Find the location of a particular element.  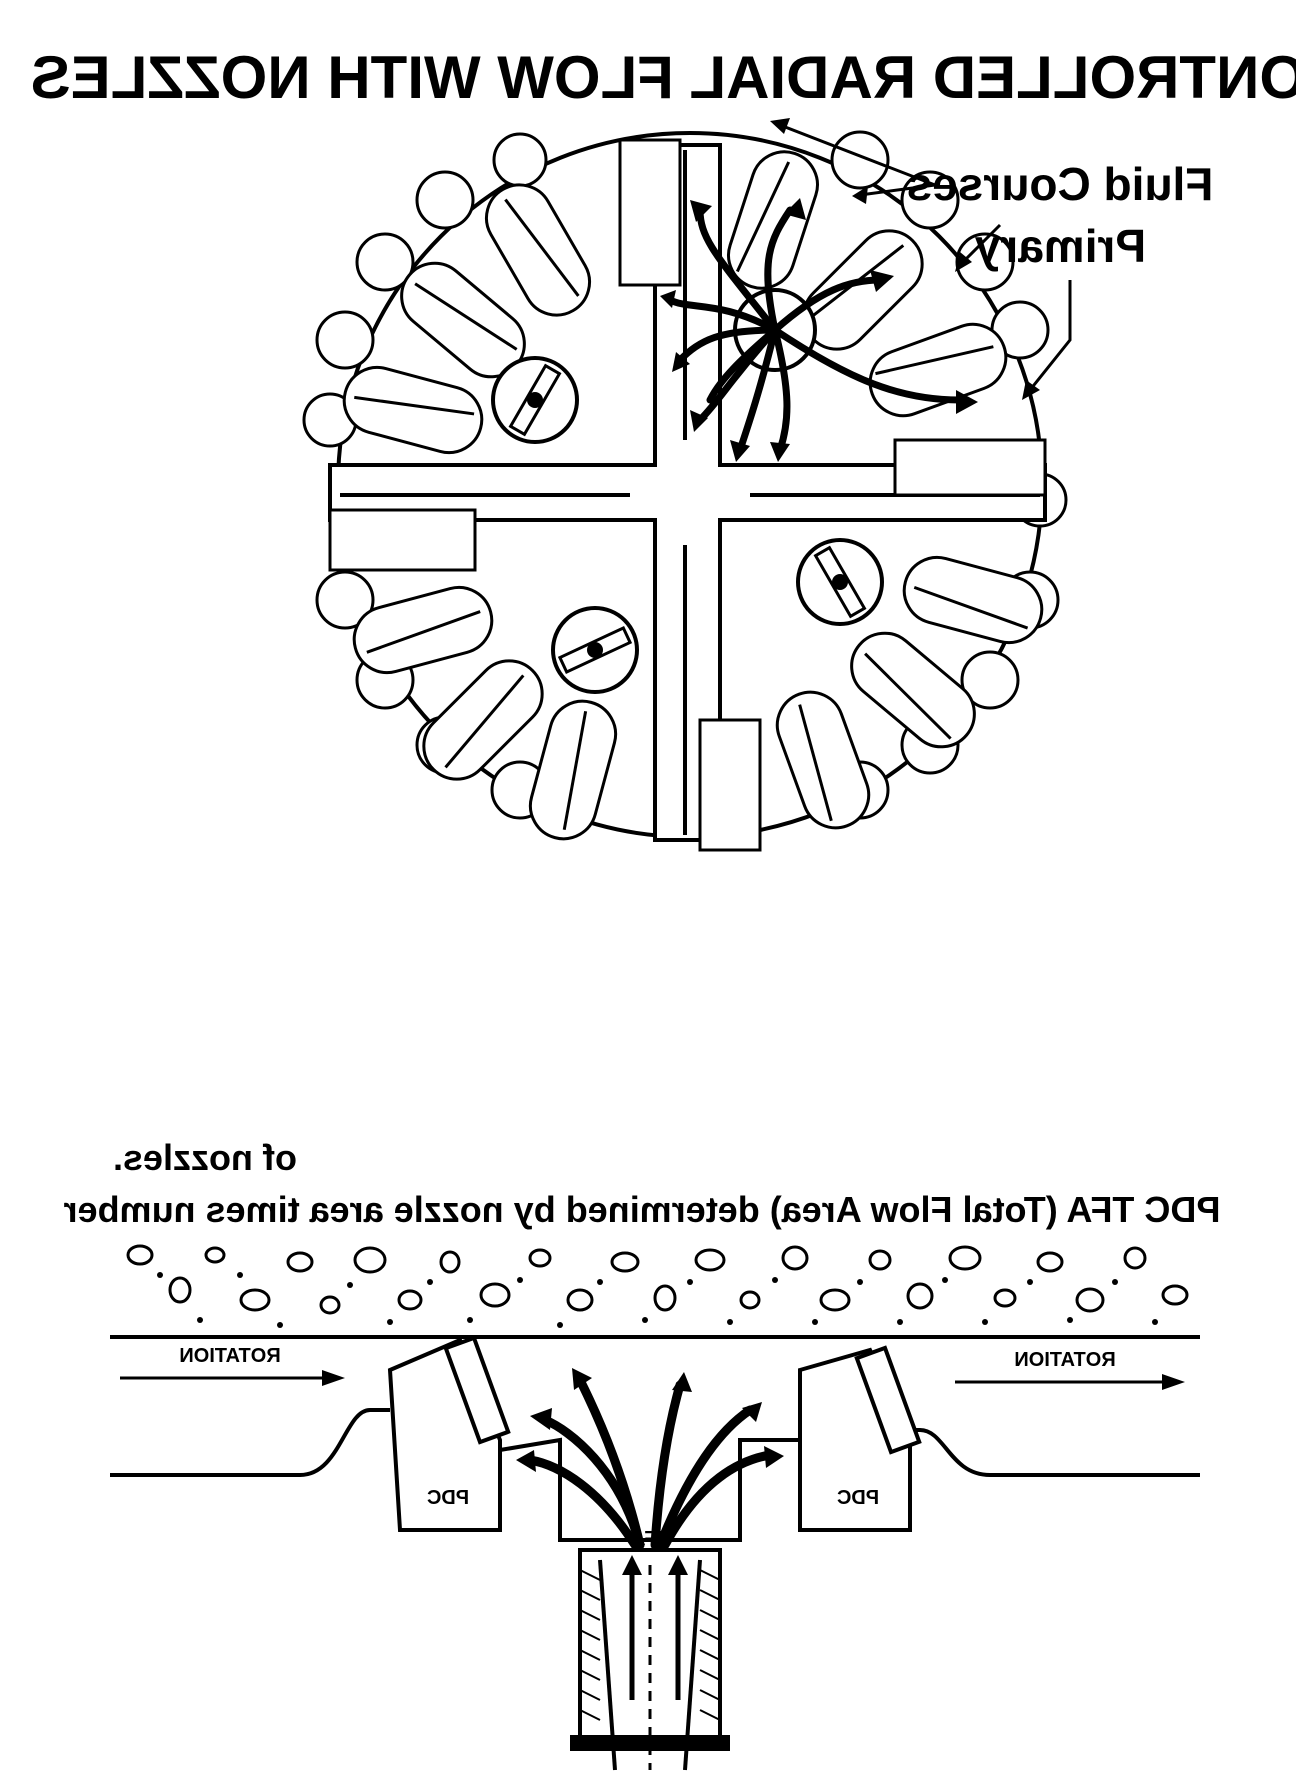

flow-fan-arrows is located at coordinates (650, 1462).